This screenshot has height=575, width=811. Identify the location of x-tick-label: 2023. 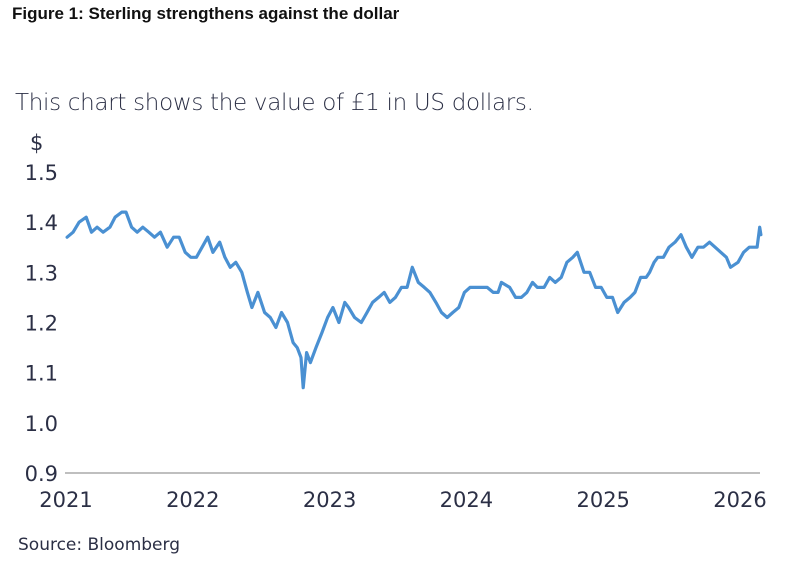
(329, 500).